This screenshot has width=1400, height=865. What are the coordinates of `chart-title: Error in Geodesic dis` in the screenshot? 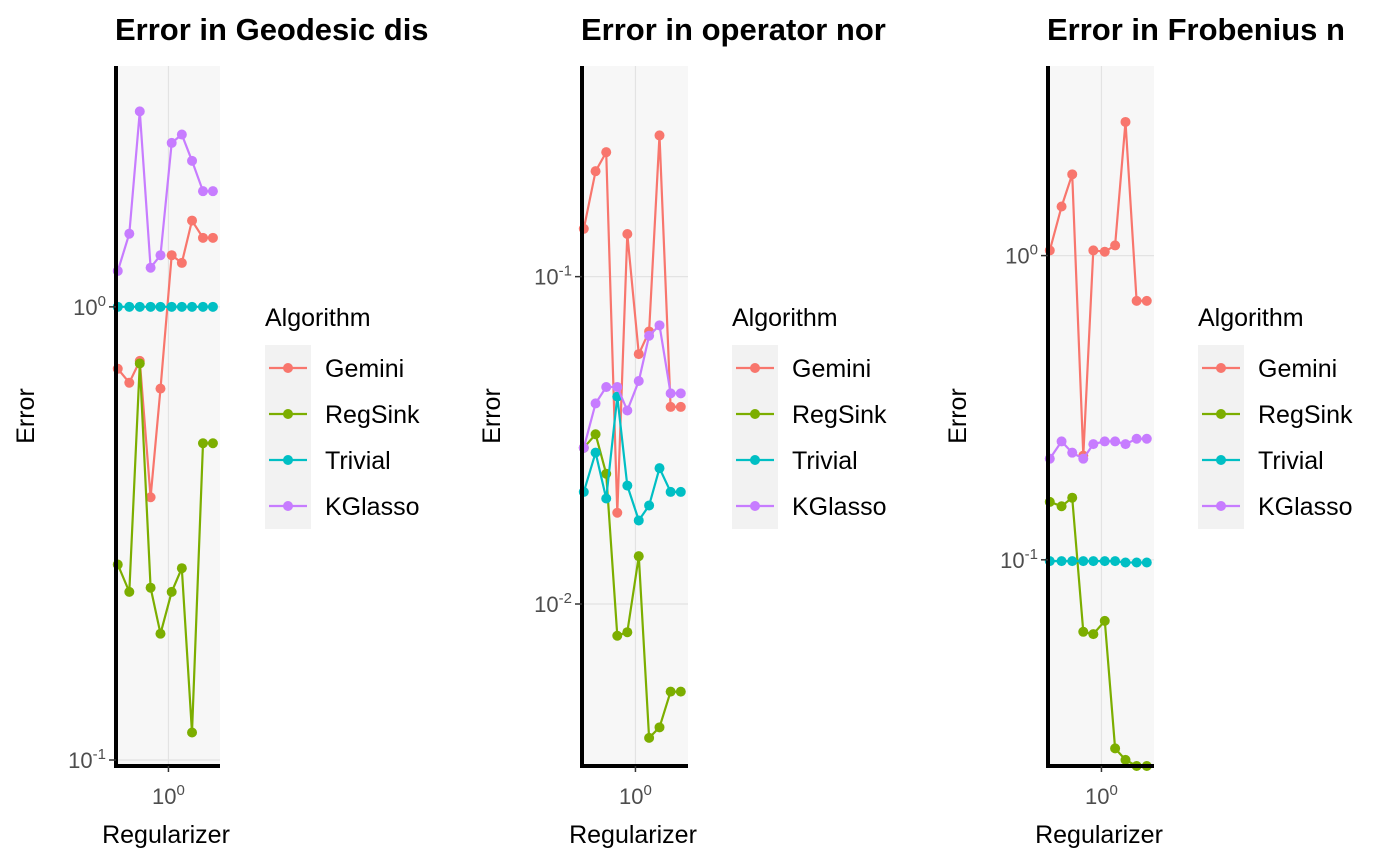 It's located at (272, 29).